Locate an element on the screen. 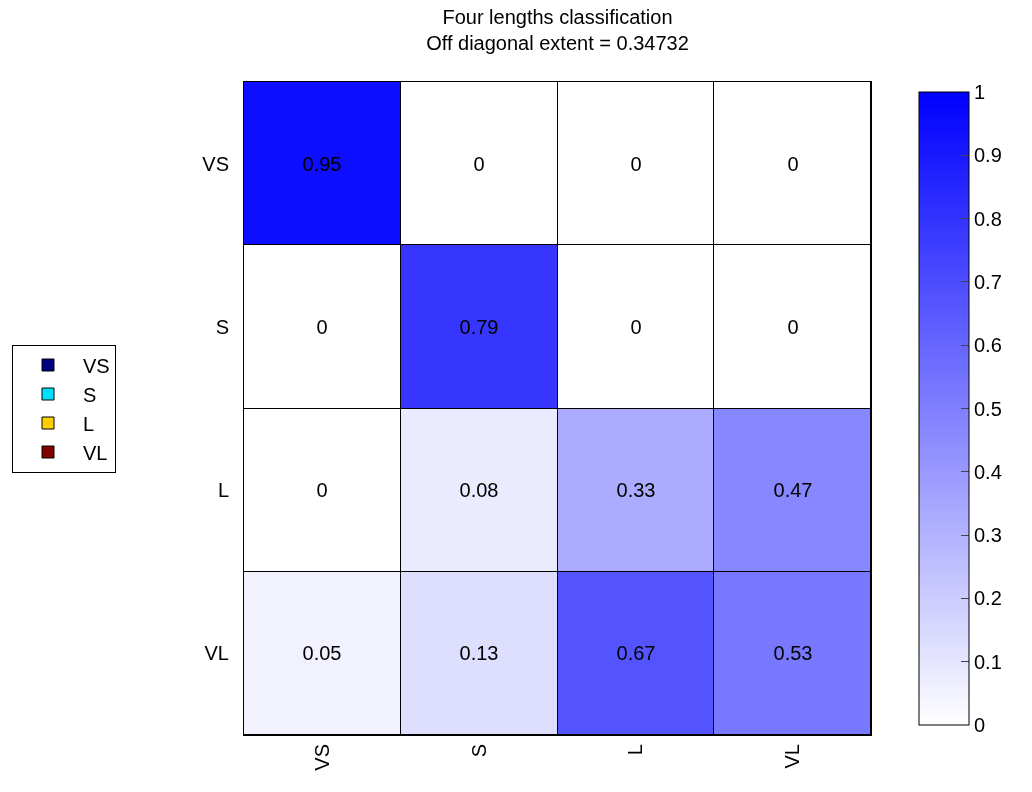 The height and width of the screenshot is (792, 1032). color-bar-label: 0.6 is located at coordinates (988, 345).